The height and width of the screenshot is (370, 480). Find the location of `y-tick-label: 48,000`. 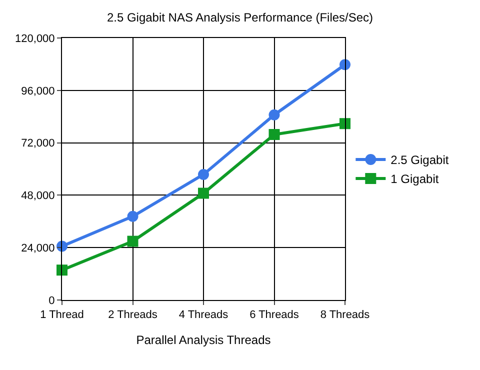

y-tick-label: 48,000 is located at coordinates (38, 196).